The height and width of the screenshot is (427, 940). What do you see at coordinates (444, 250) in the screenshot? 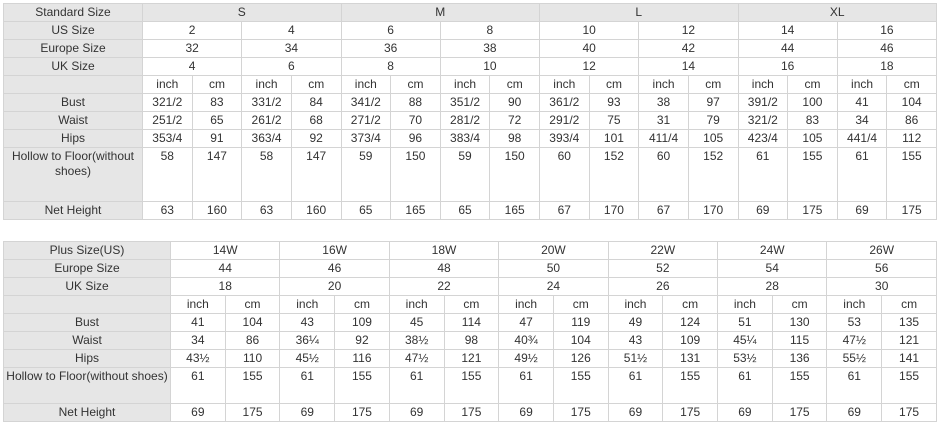
I see `value-cell: 18W` at bounding box center [444, 250].